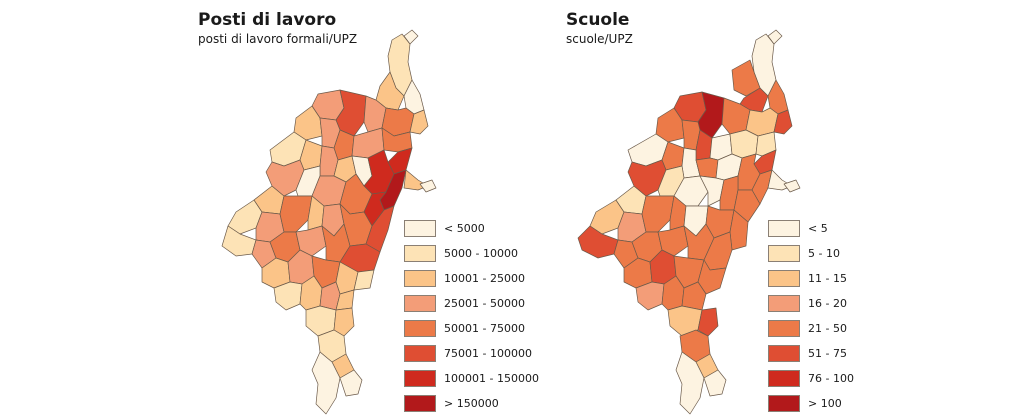  Describe the element at coordinates (278, 39) in the screenshot. I see `map-subtitle: posti di lavoro formali/UPZ` at that location.